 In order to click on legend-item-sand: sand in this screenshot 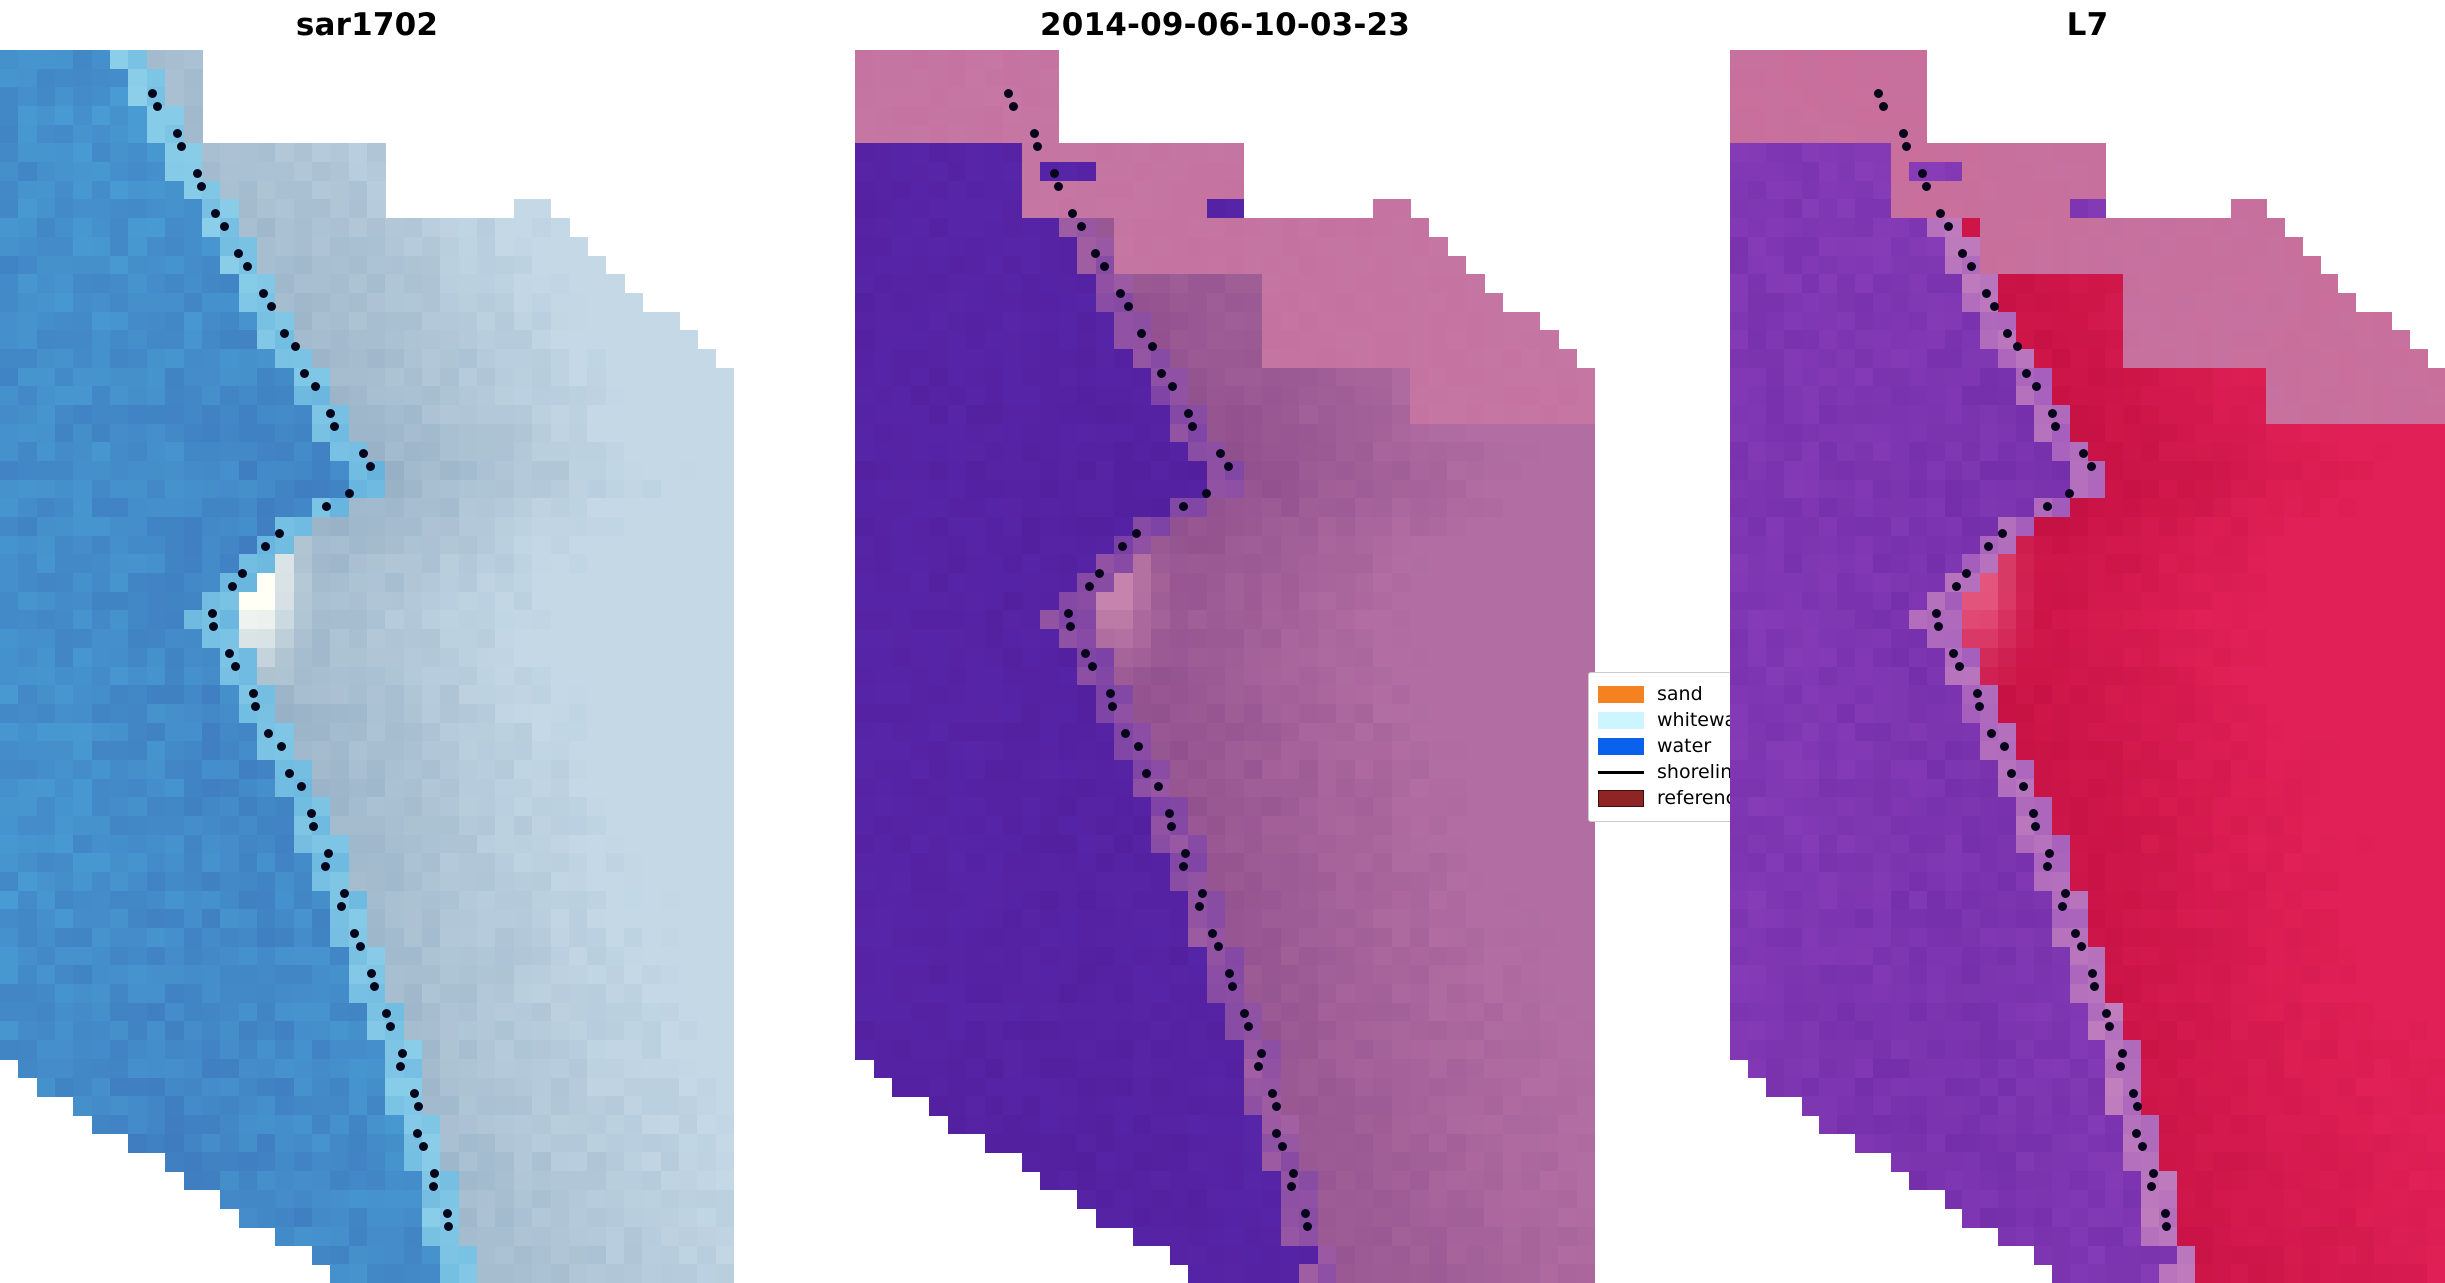, I will do `click(1687, 694)`.